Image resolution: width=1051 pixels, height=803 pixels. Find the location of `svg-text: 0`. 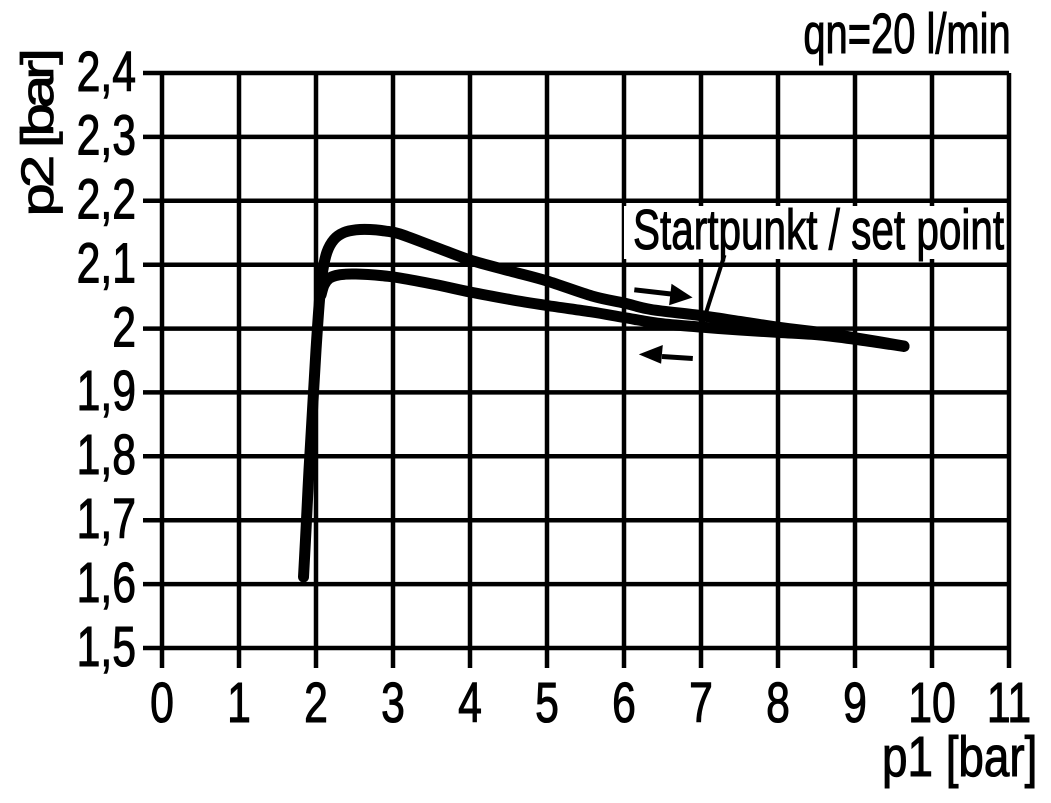

svg-text: 0 is located at coordinates (162, 702).